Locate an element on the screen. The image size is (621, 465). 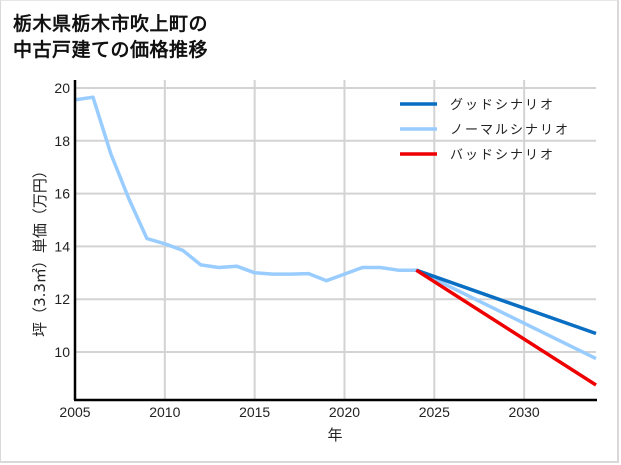
legend-label: グッドシナリオ is located at coordinates (502, 105).